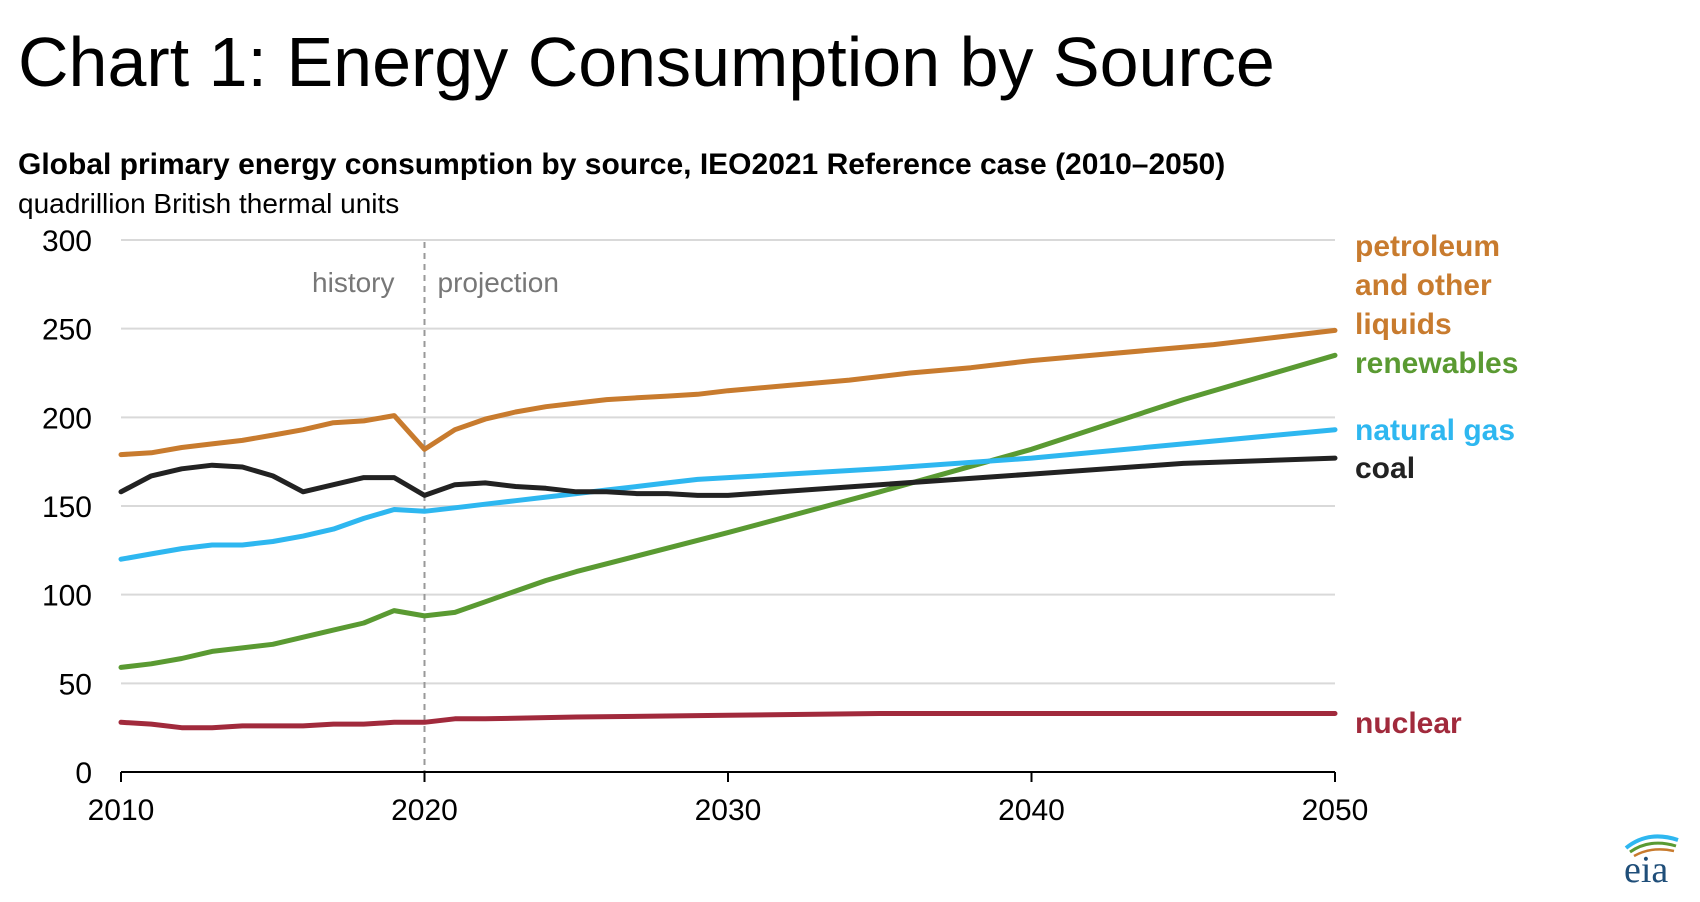  Describe the element at coordinates (1646, 868) in the screenshot. I see `eia-logo-text: eia` at that location.